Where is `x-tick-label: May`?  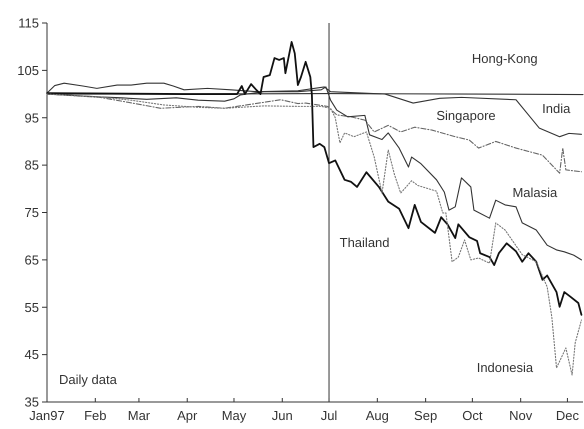 x-tick-label: May is located at coordinates (234, 415).